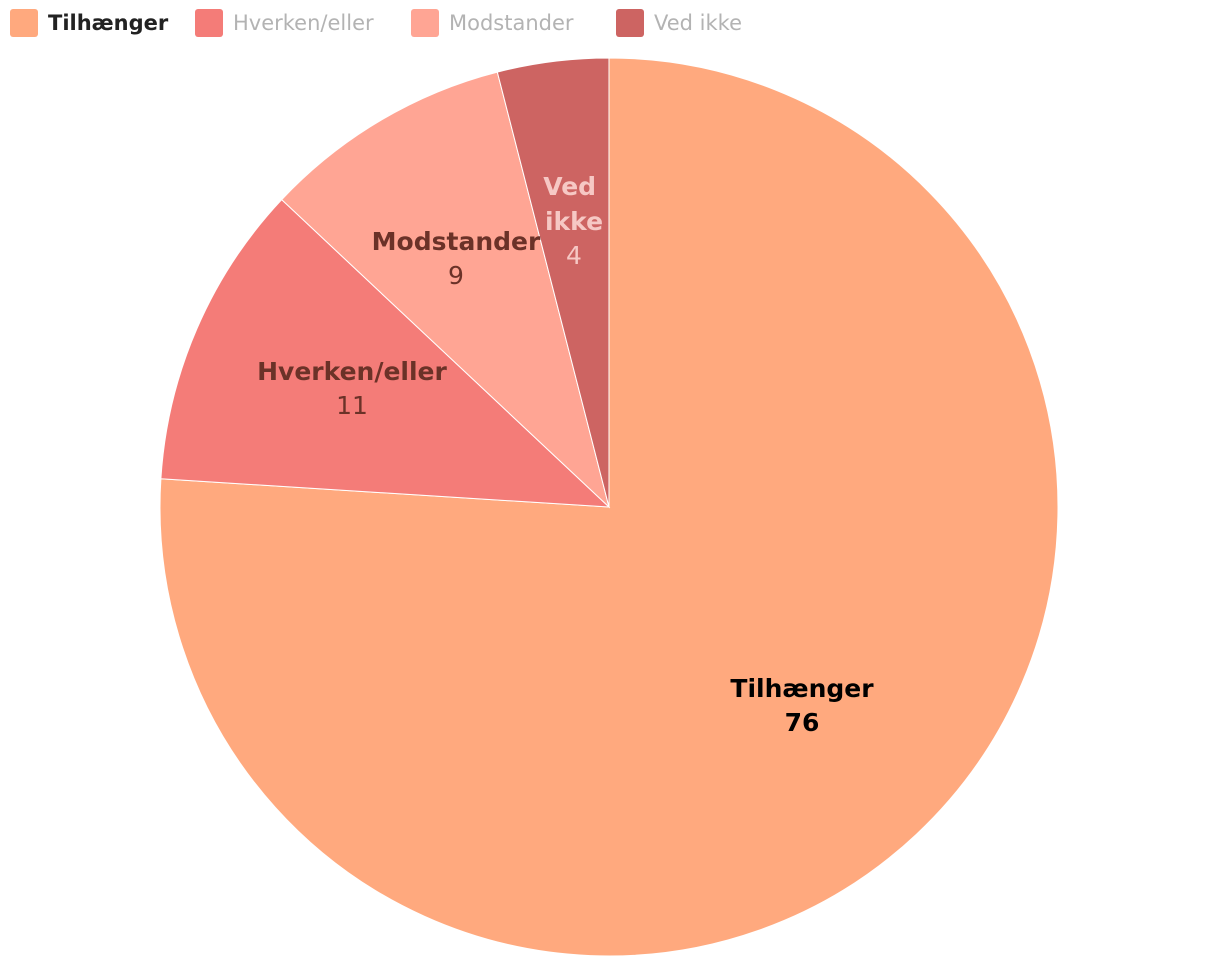 This screenshot has height=968, width=1220. Describe the element at coordinates (456, 241) in the screenshot. I see `slice-label: Modstander` at that location.